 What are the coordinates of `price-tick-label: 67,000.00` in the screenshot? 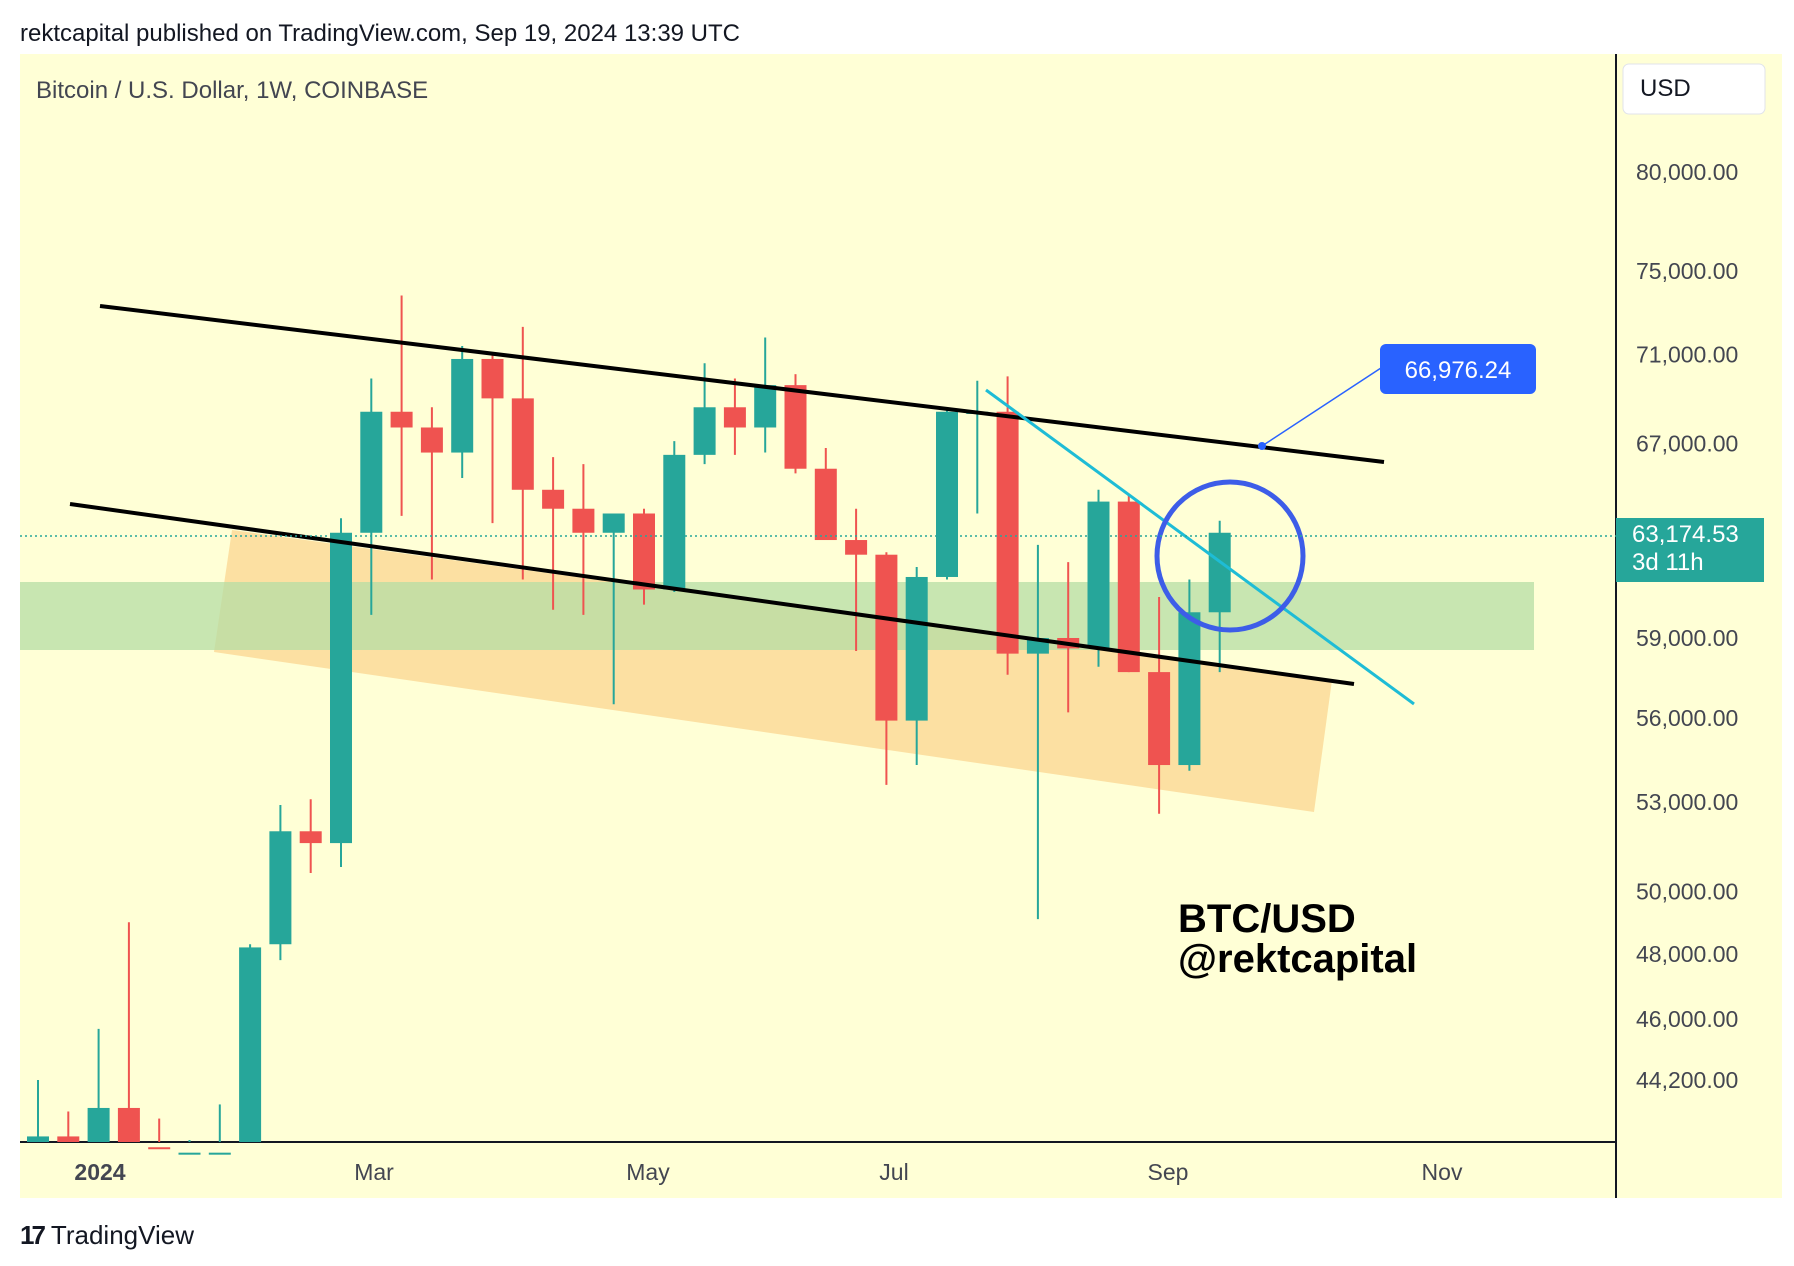 It's located at (1687, 443).